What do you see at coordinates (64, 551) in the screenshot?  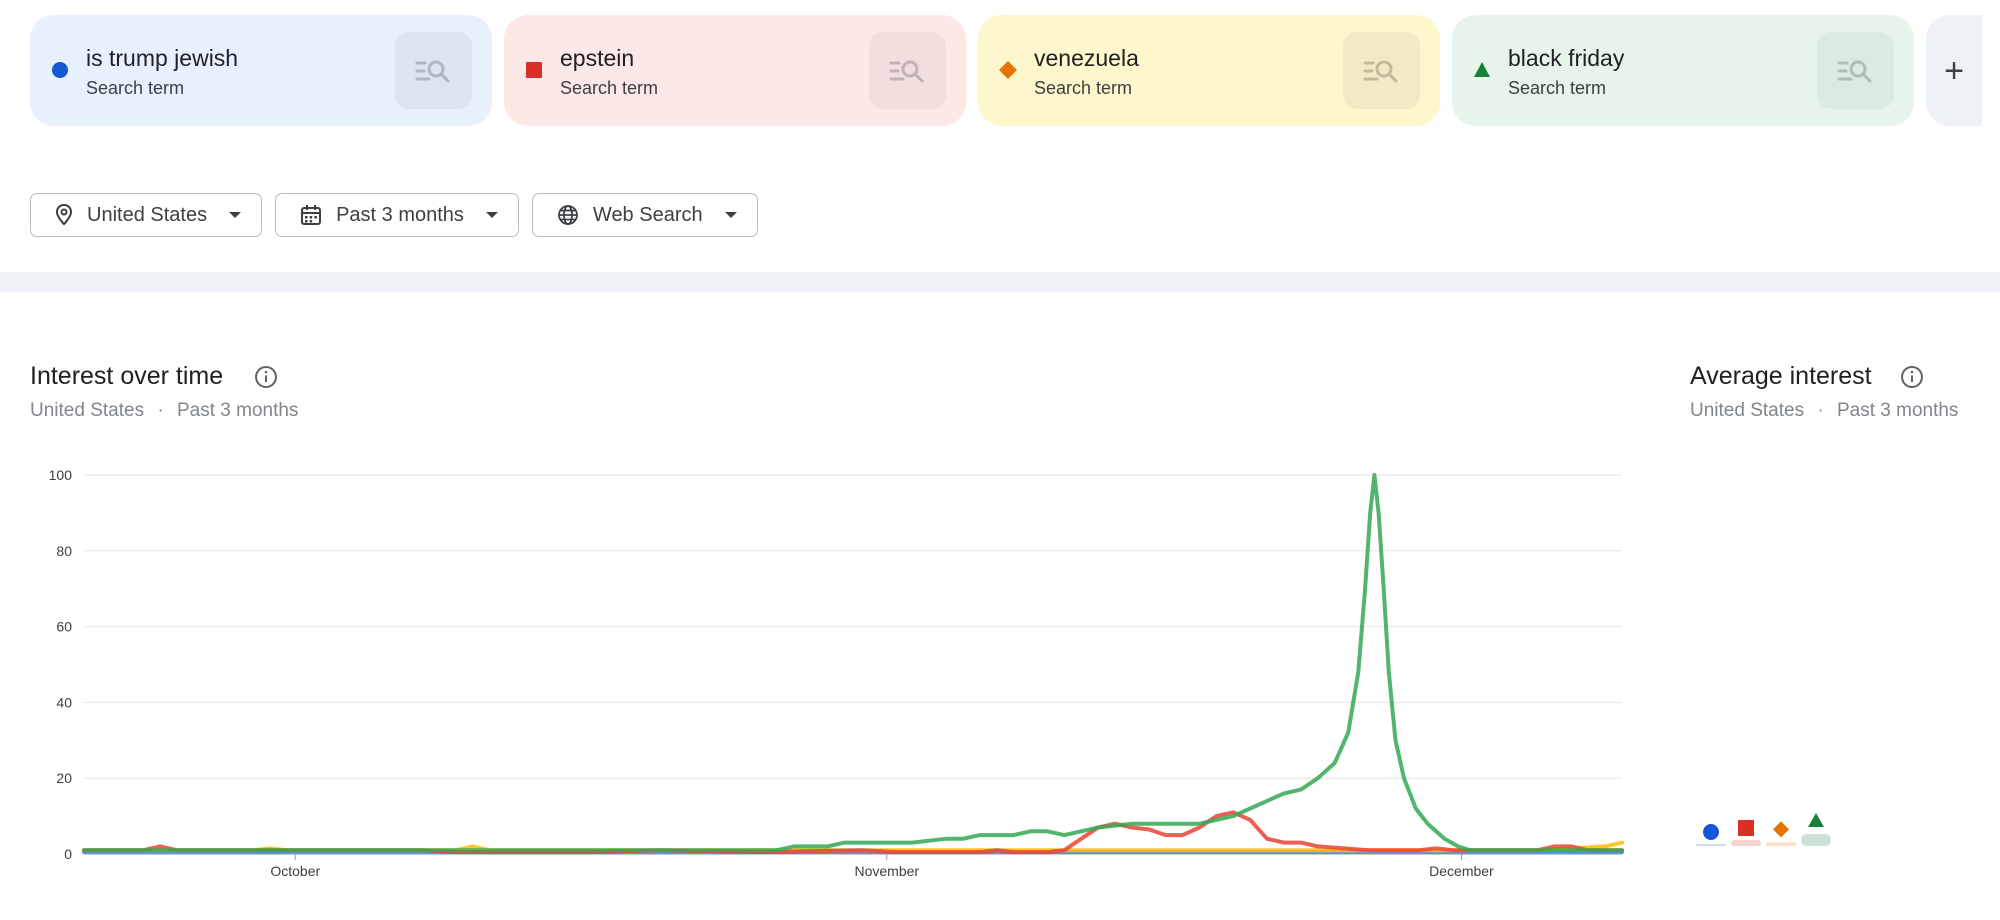 I see `y-tick-label: 80` at bounding box center [64, 551].